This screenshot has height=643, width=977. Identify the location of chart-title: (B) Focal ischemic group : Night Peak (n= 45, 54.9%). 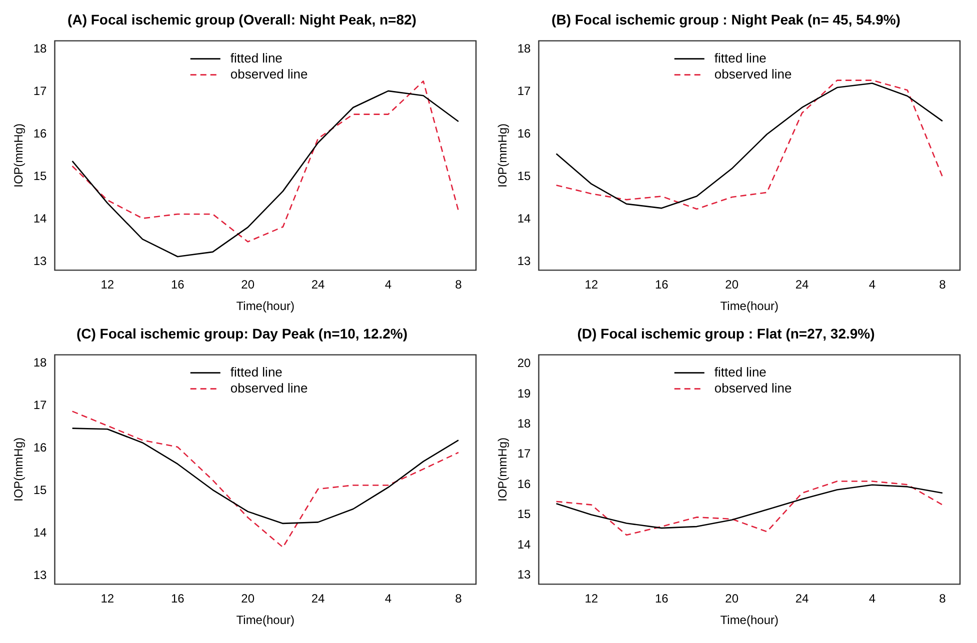
(726, 19).